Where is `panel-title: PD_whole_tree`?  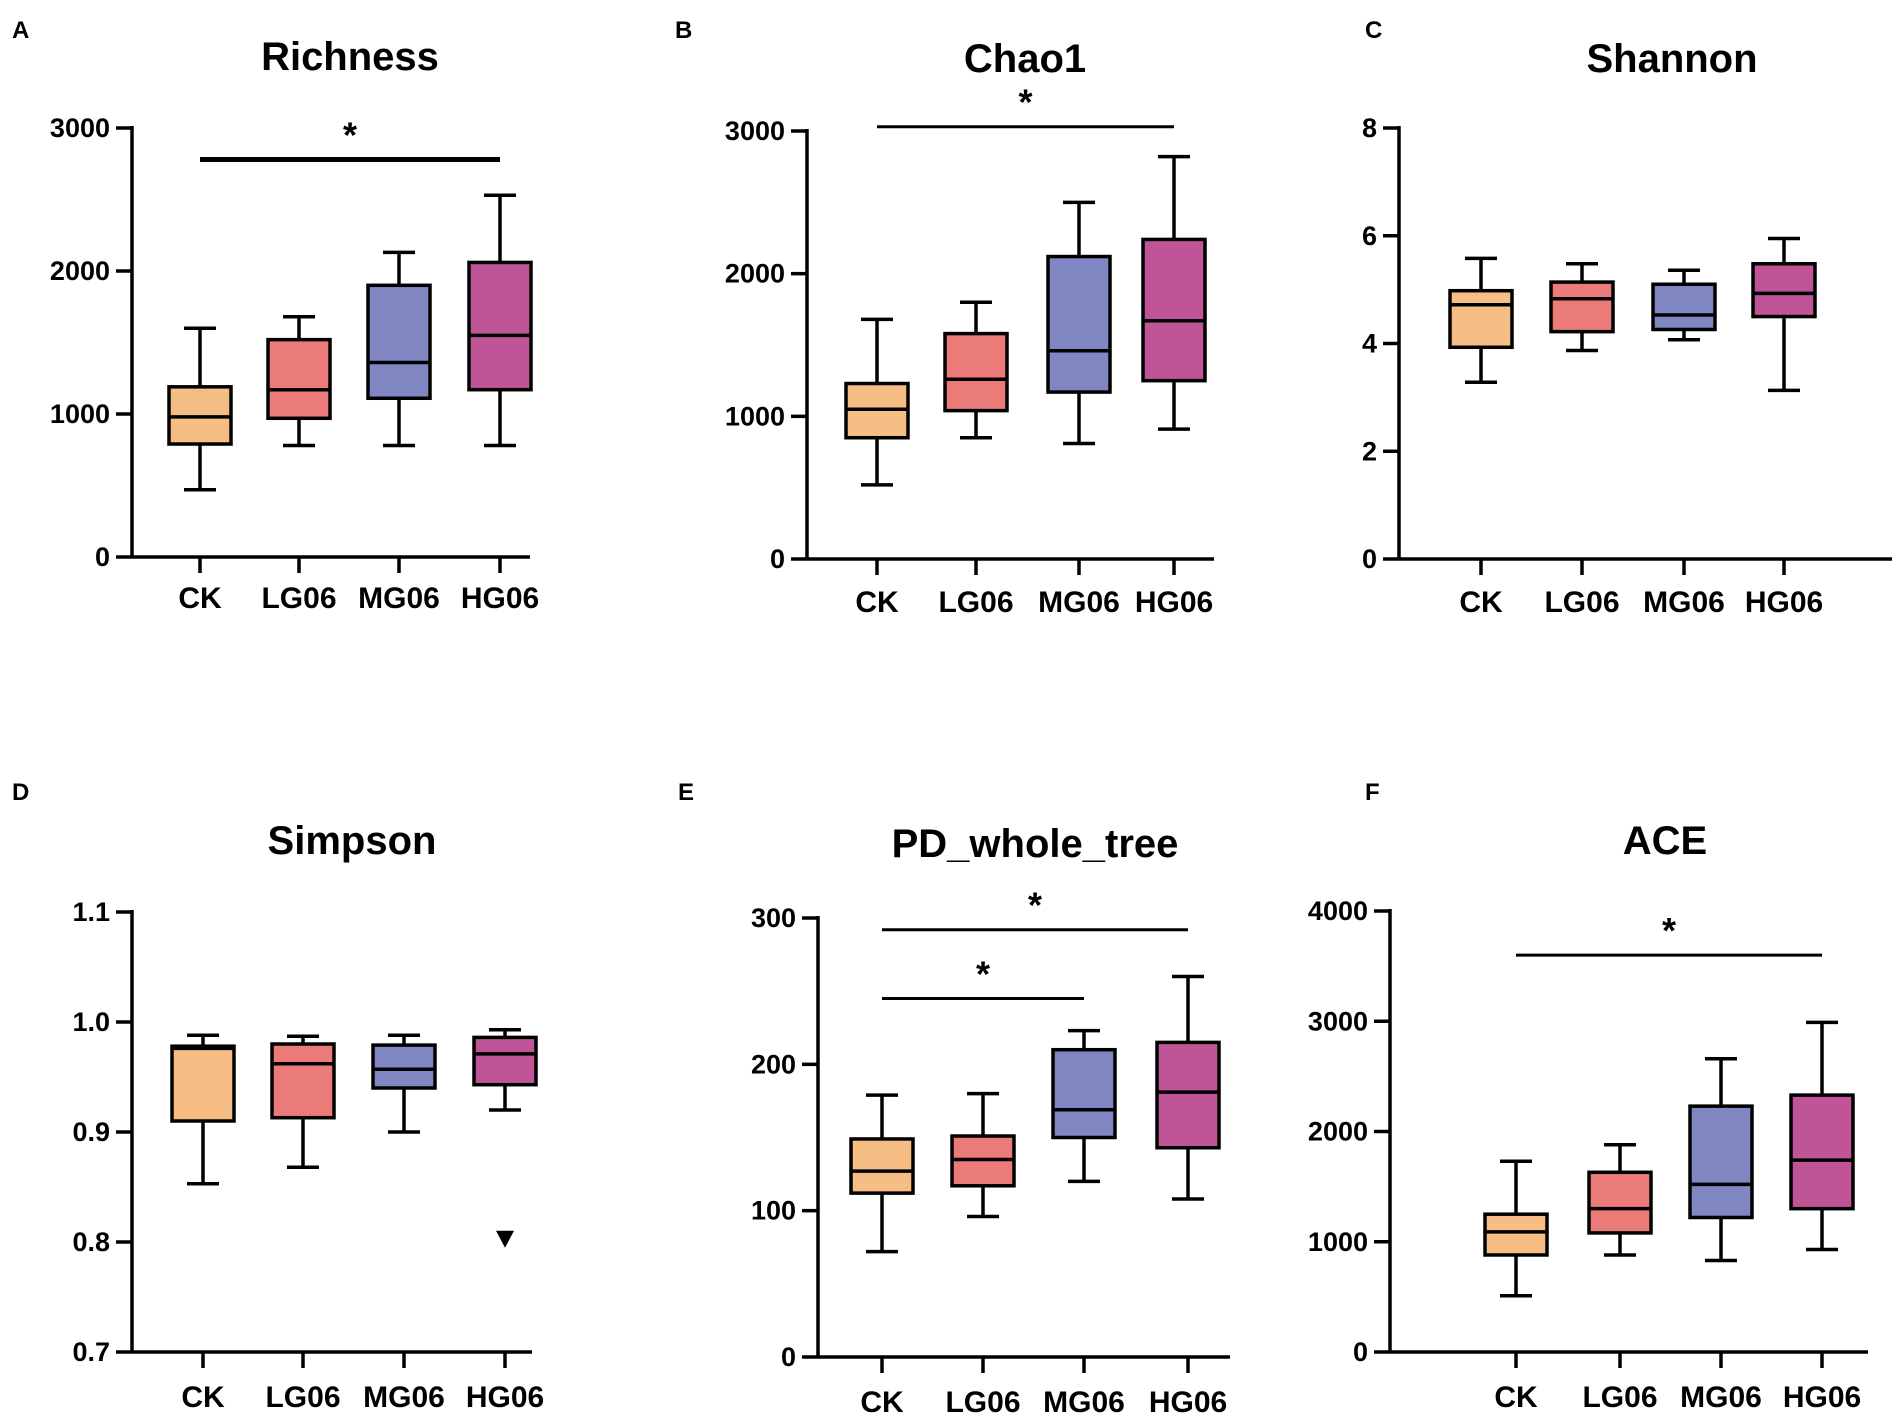 panel-title: PD_whole_tree is located at coordinates (1035, 844).